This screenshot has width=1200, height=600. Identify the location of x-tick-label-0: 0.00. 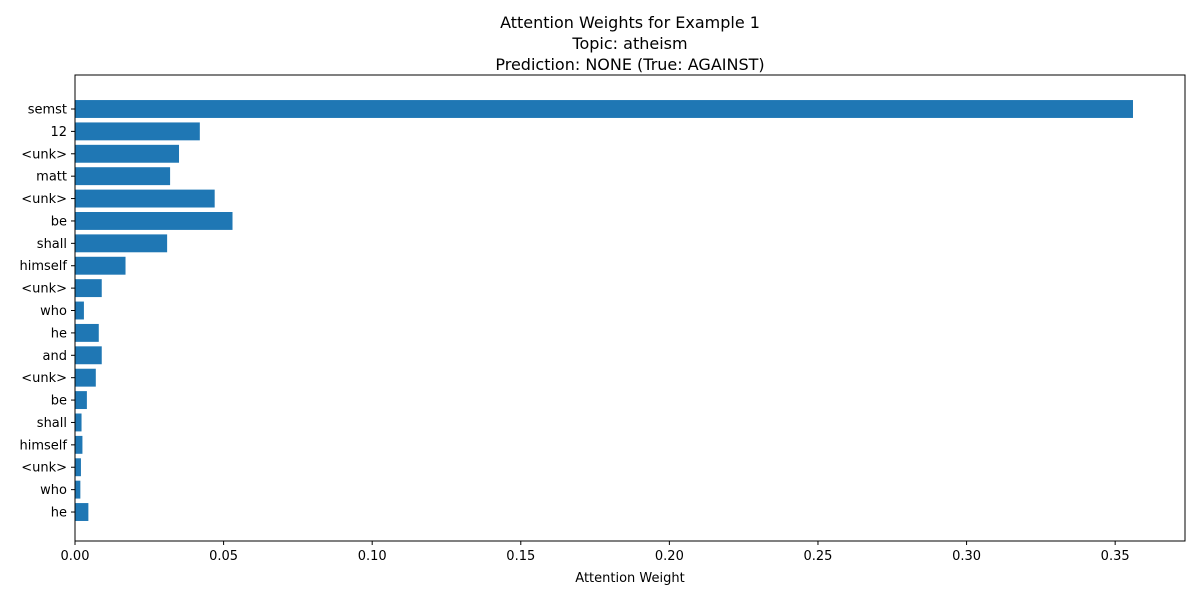
(75, 556).